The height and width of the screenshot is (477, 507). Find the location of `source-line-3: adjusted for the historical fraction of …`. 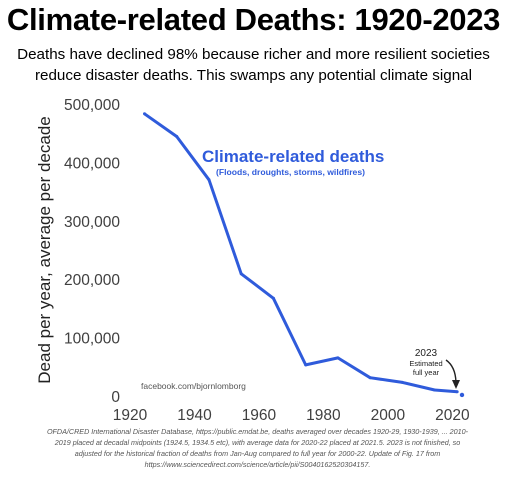

source-line-3: adjusted for the historical fraction of … is located at coordinates (257, 453).